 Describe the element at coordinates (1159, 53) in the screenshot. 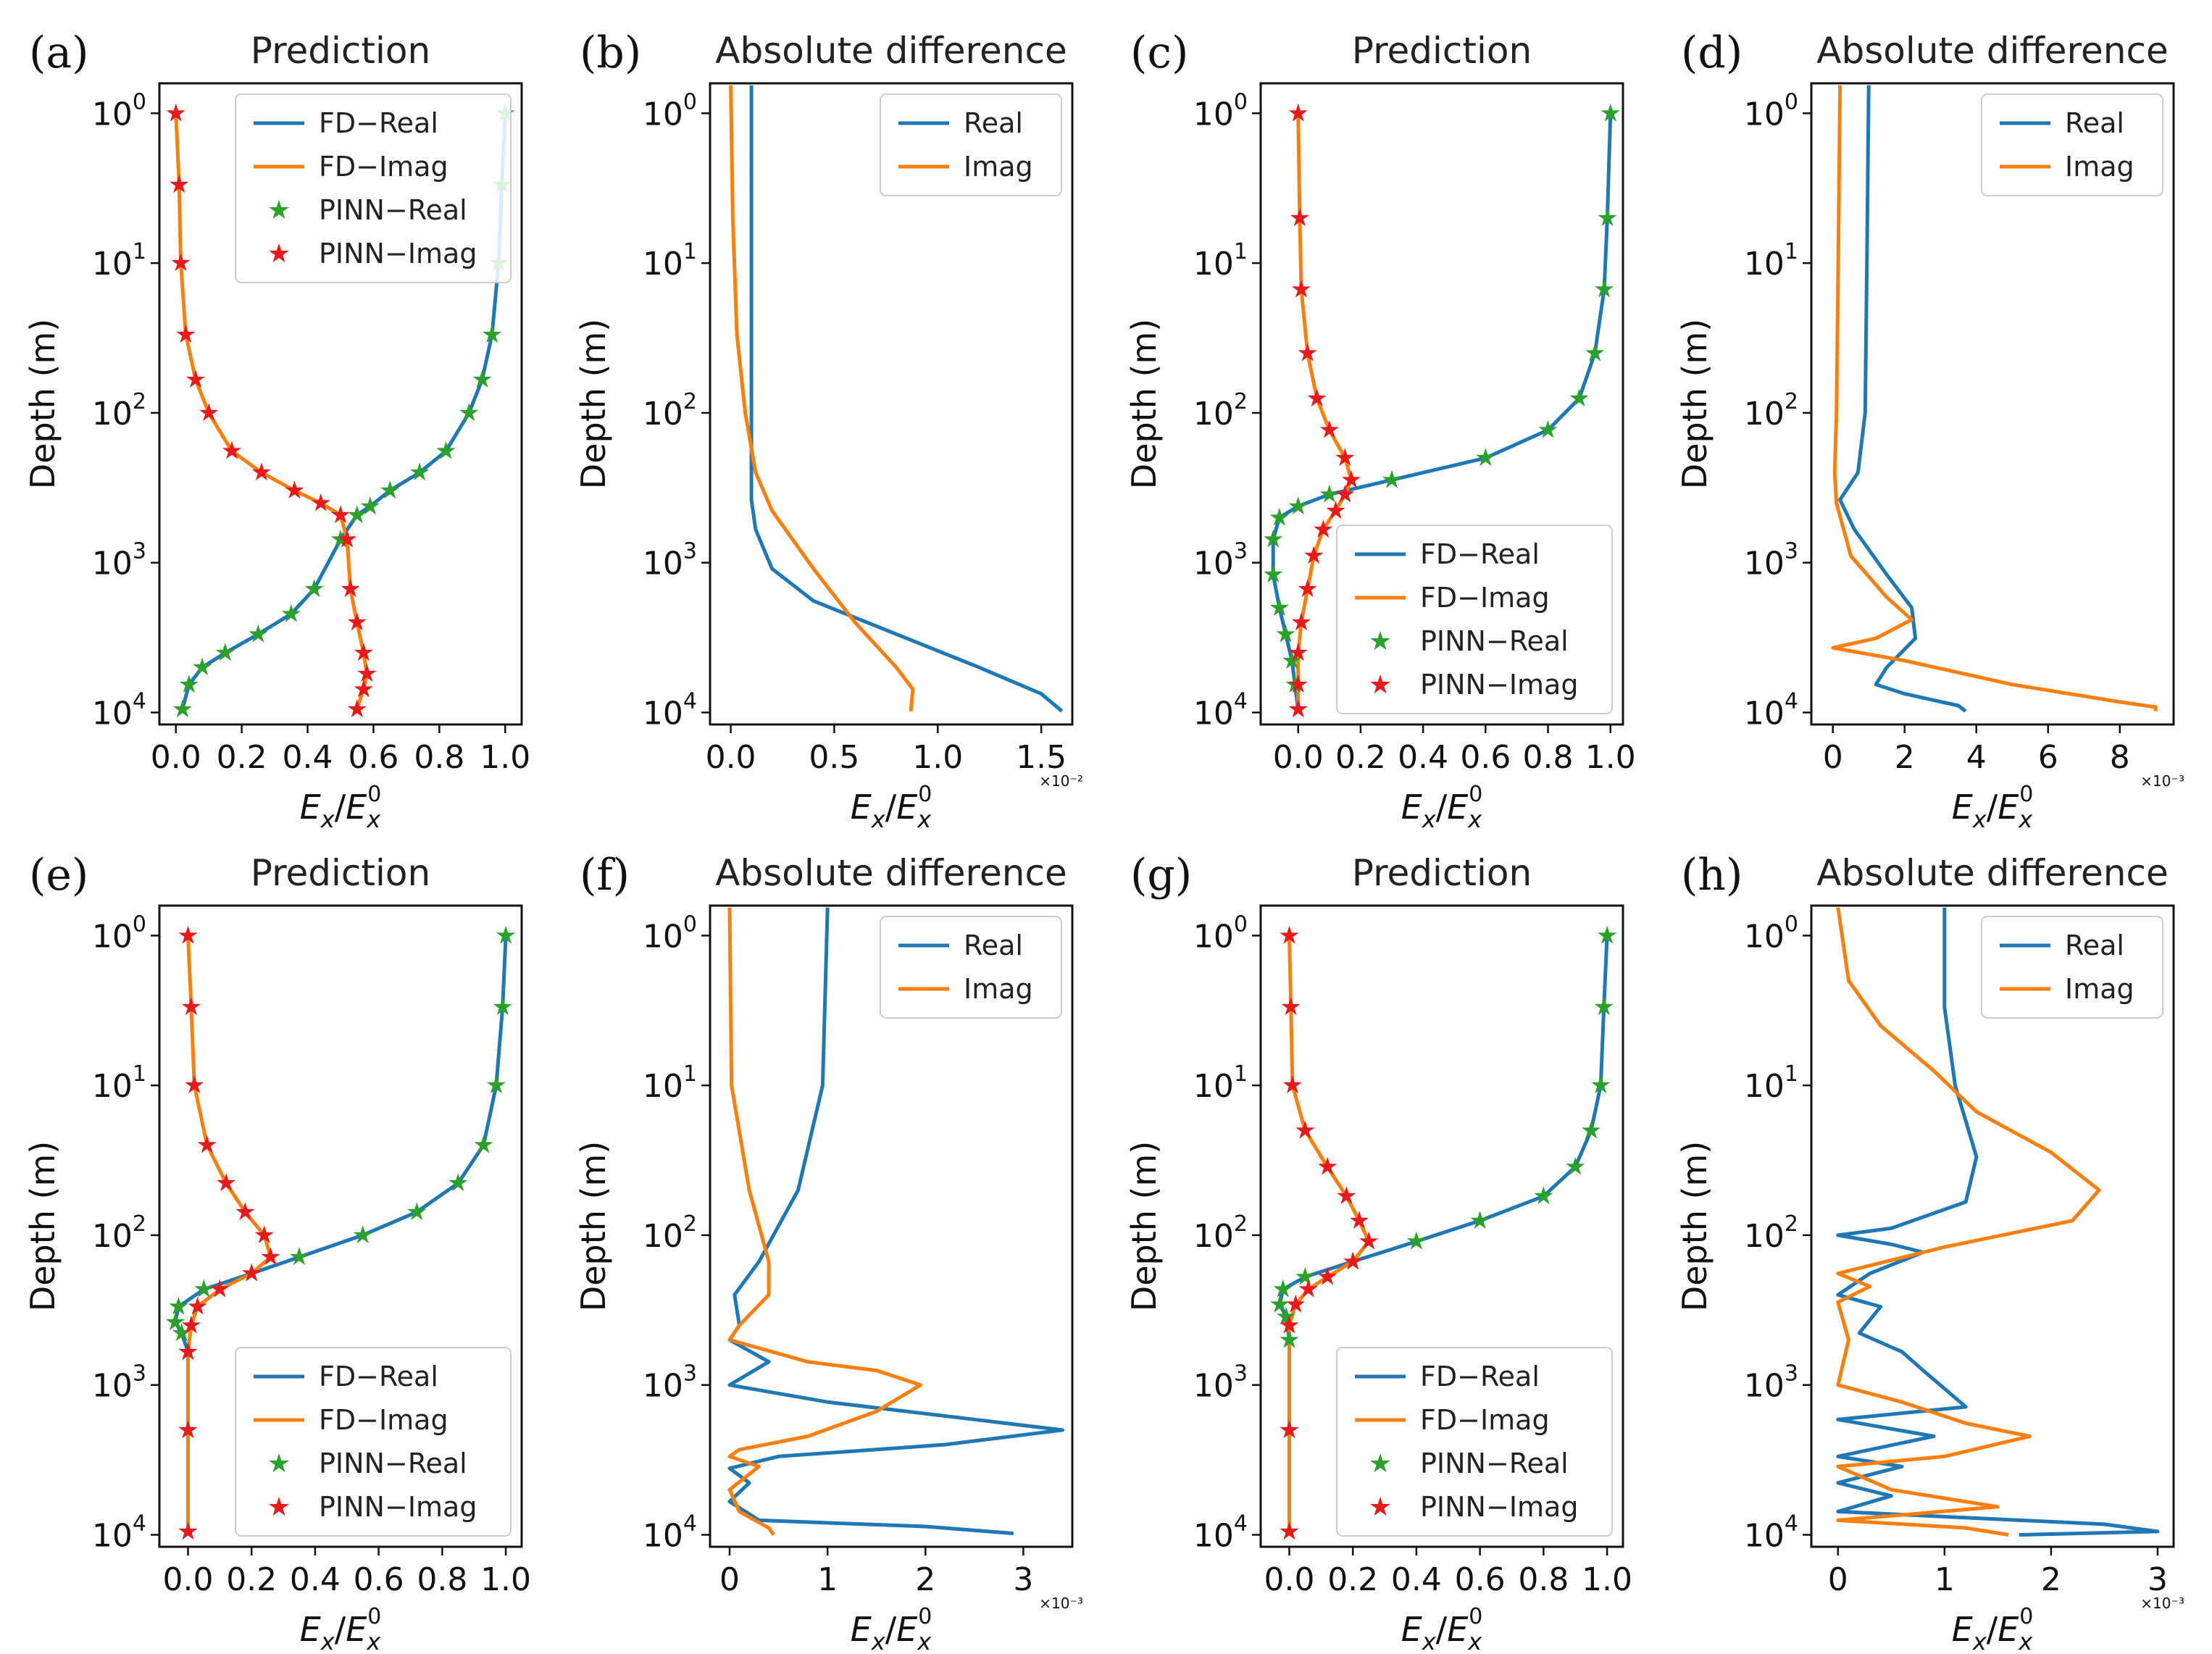

I see `panel-label: (c)` at that location.